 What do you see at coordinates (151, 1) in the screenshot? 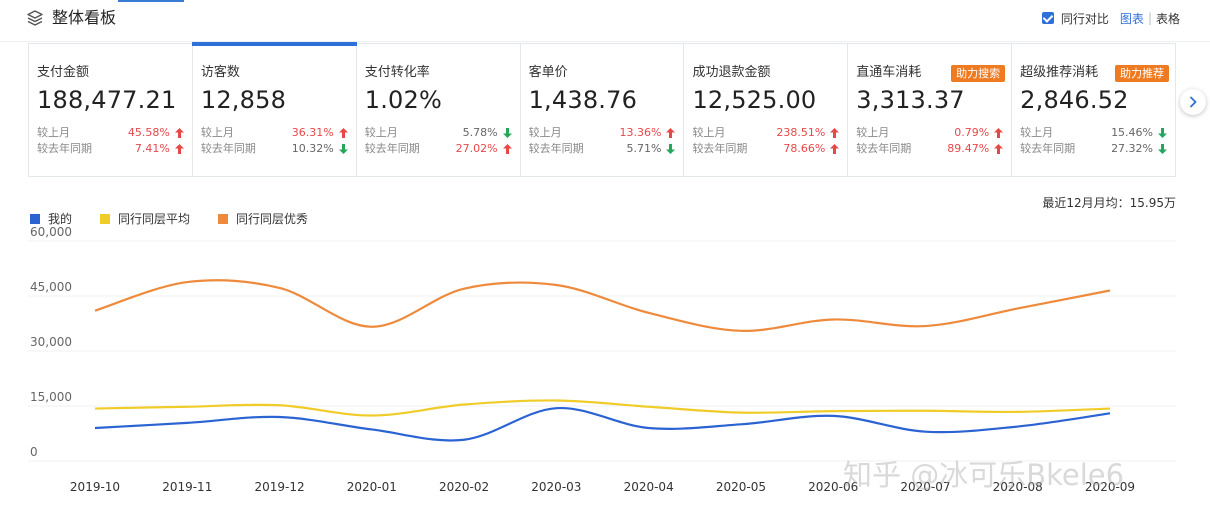
I see `top-tab-indicator` at bounding box center [151, 1].